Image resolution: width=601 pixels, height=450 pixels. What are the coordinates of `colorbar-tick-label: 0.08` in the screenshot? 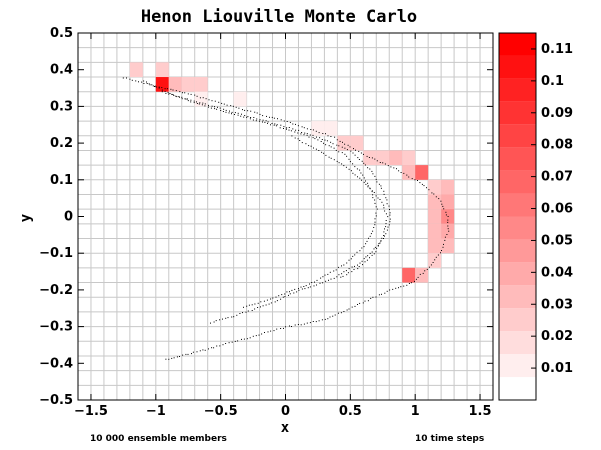 It's located at (557, 145).